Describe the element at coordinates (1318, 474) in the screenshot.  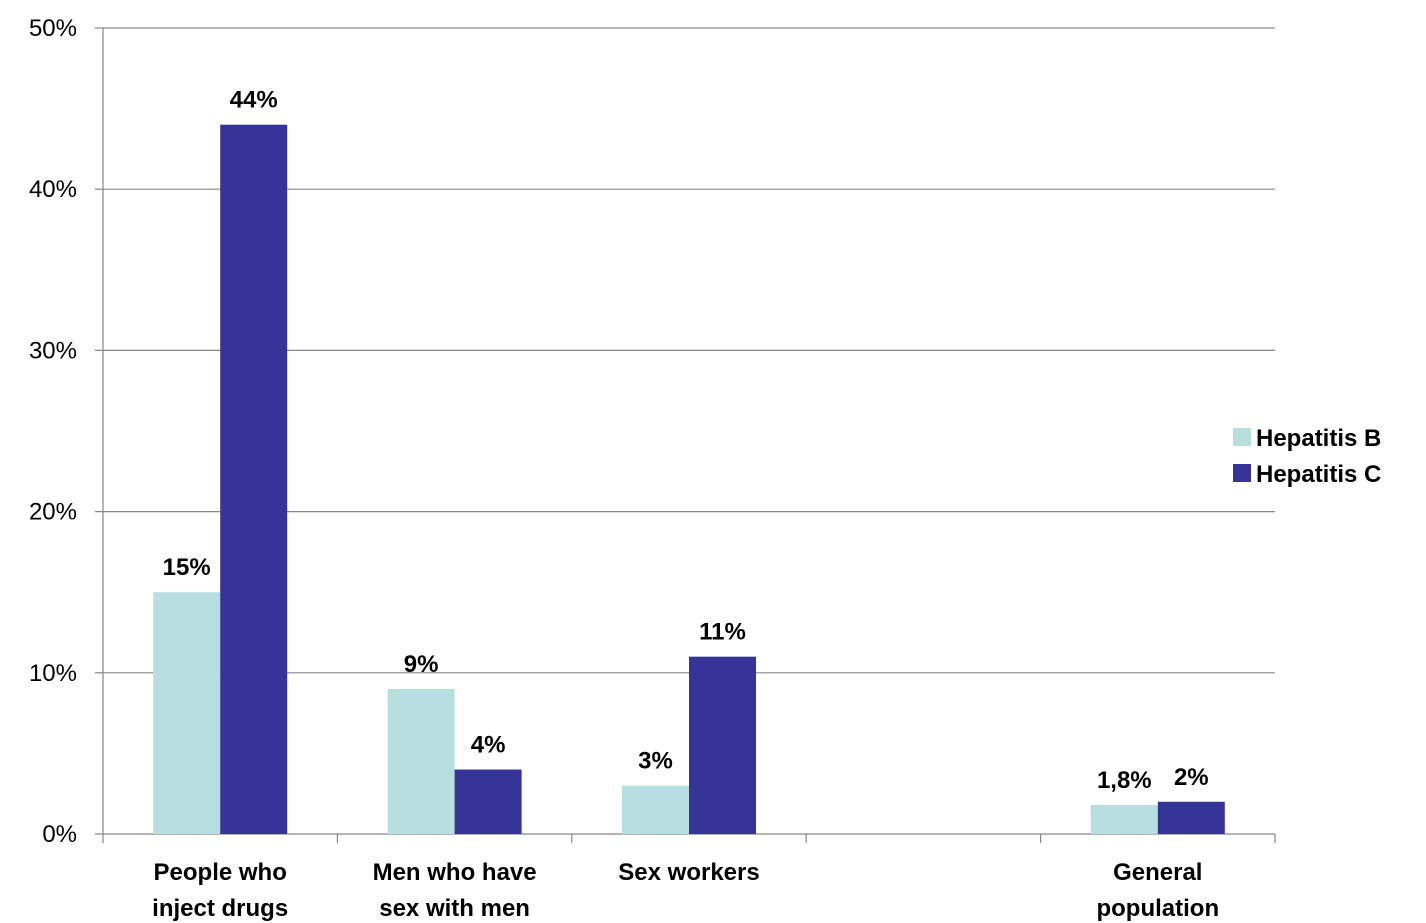
I see `legend-label: Hepatitis C` at that location.